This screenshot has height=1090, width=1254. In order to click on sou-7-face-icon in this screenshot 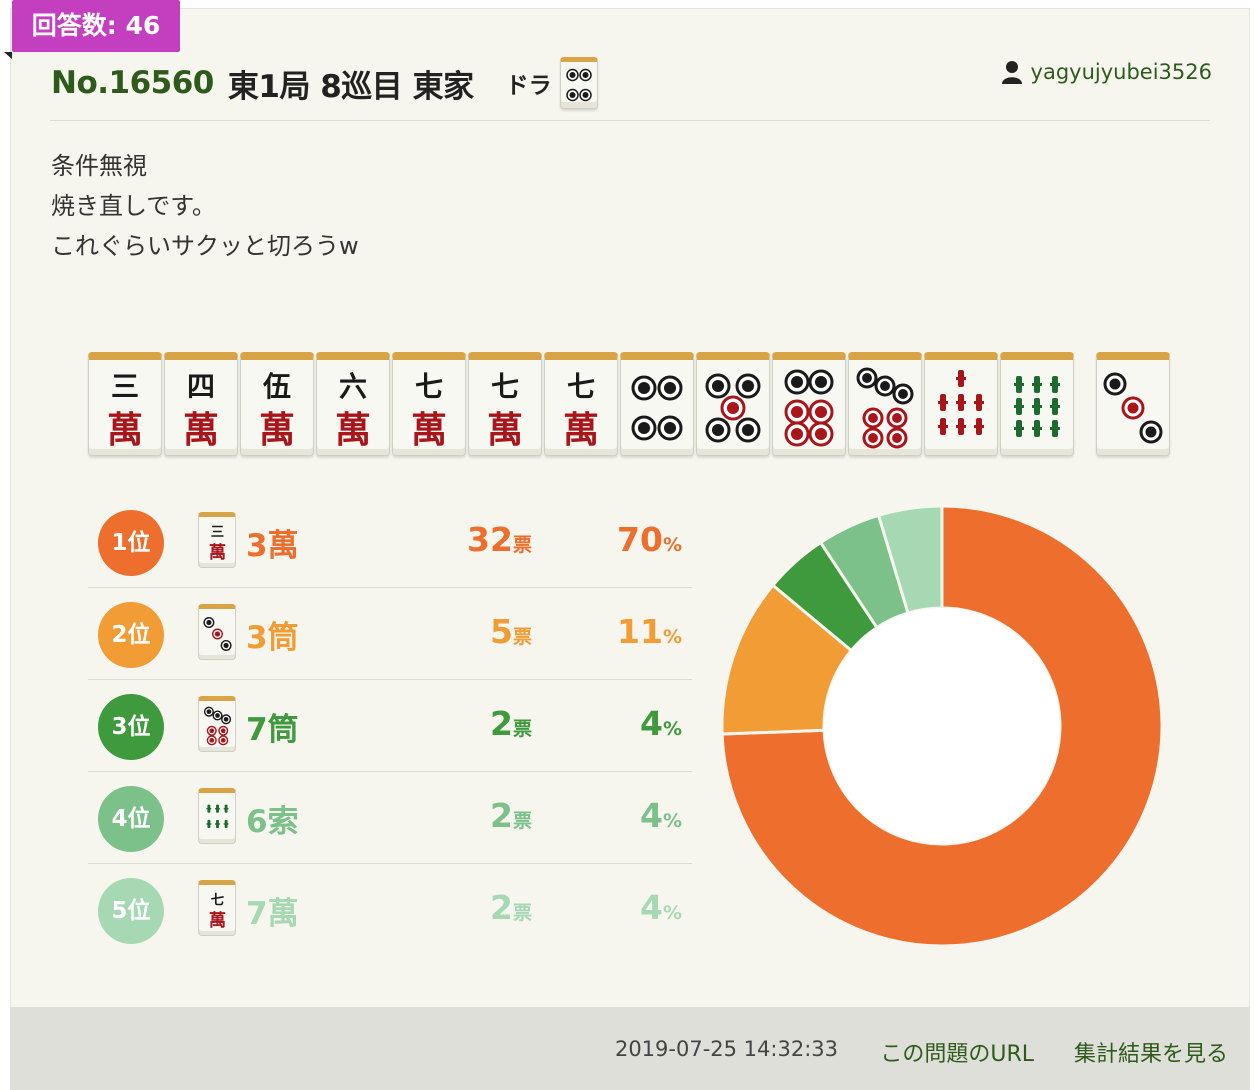, I will do `click(961, 402)`.